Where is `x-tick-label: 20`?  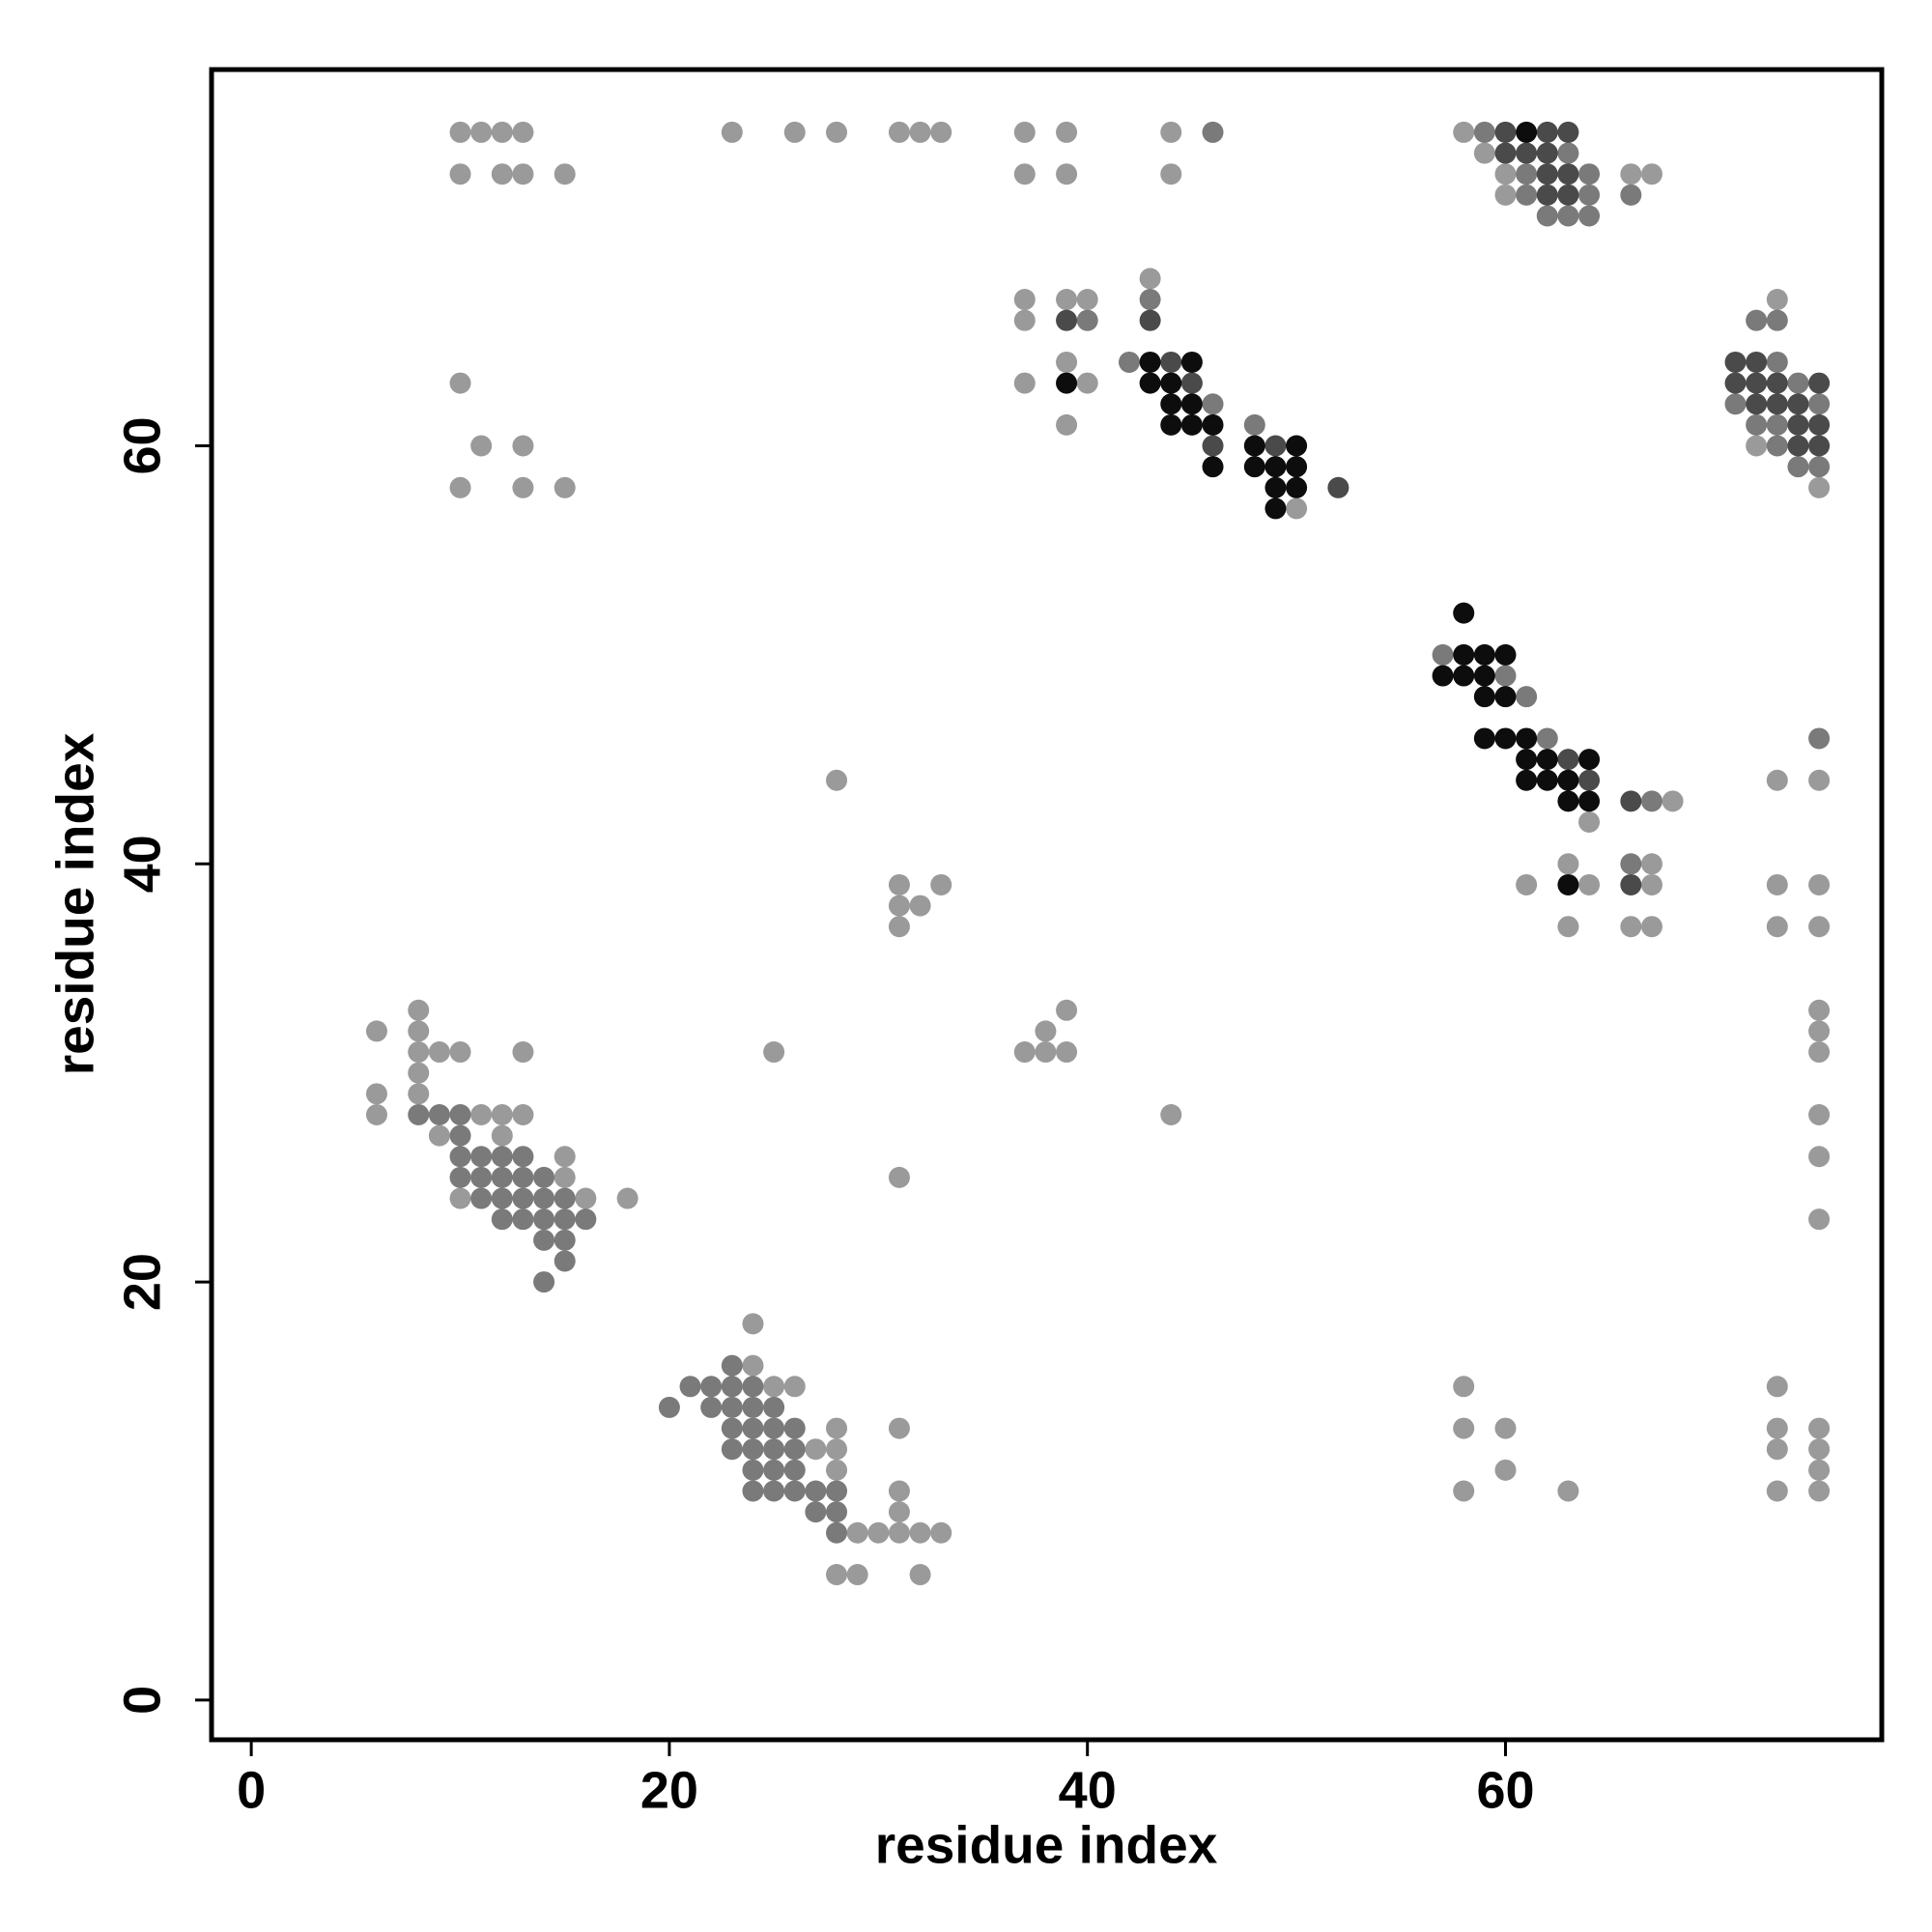 x-tick-label: 20 is located at coordinates (669, 1790).